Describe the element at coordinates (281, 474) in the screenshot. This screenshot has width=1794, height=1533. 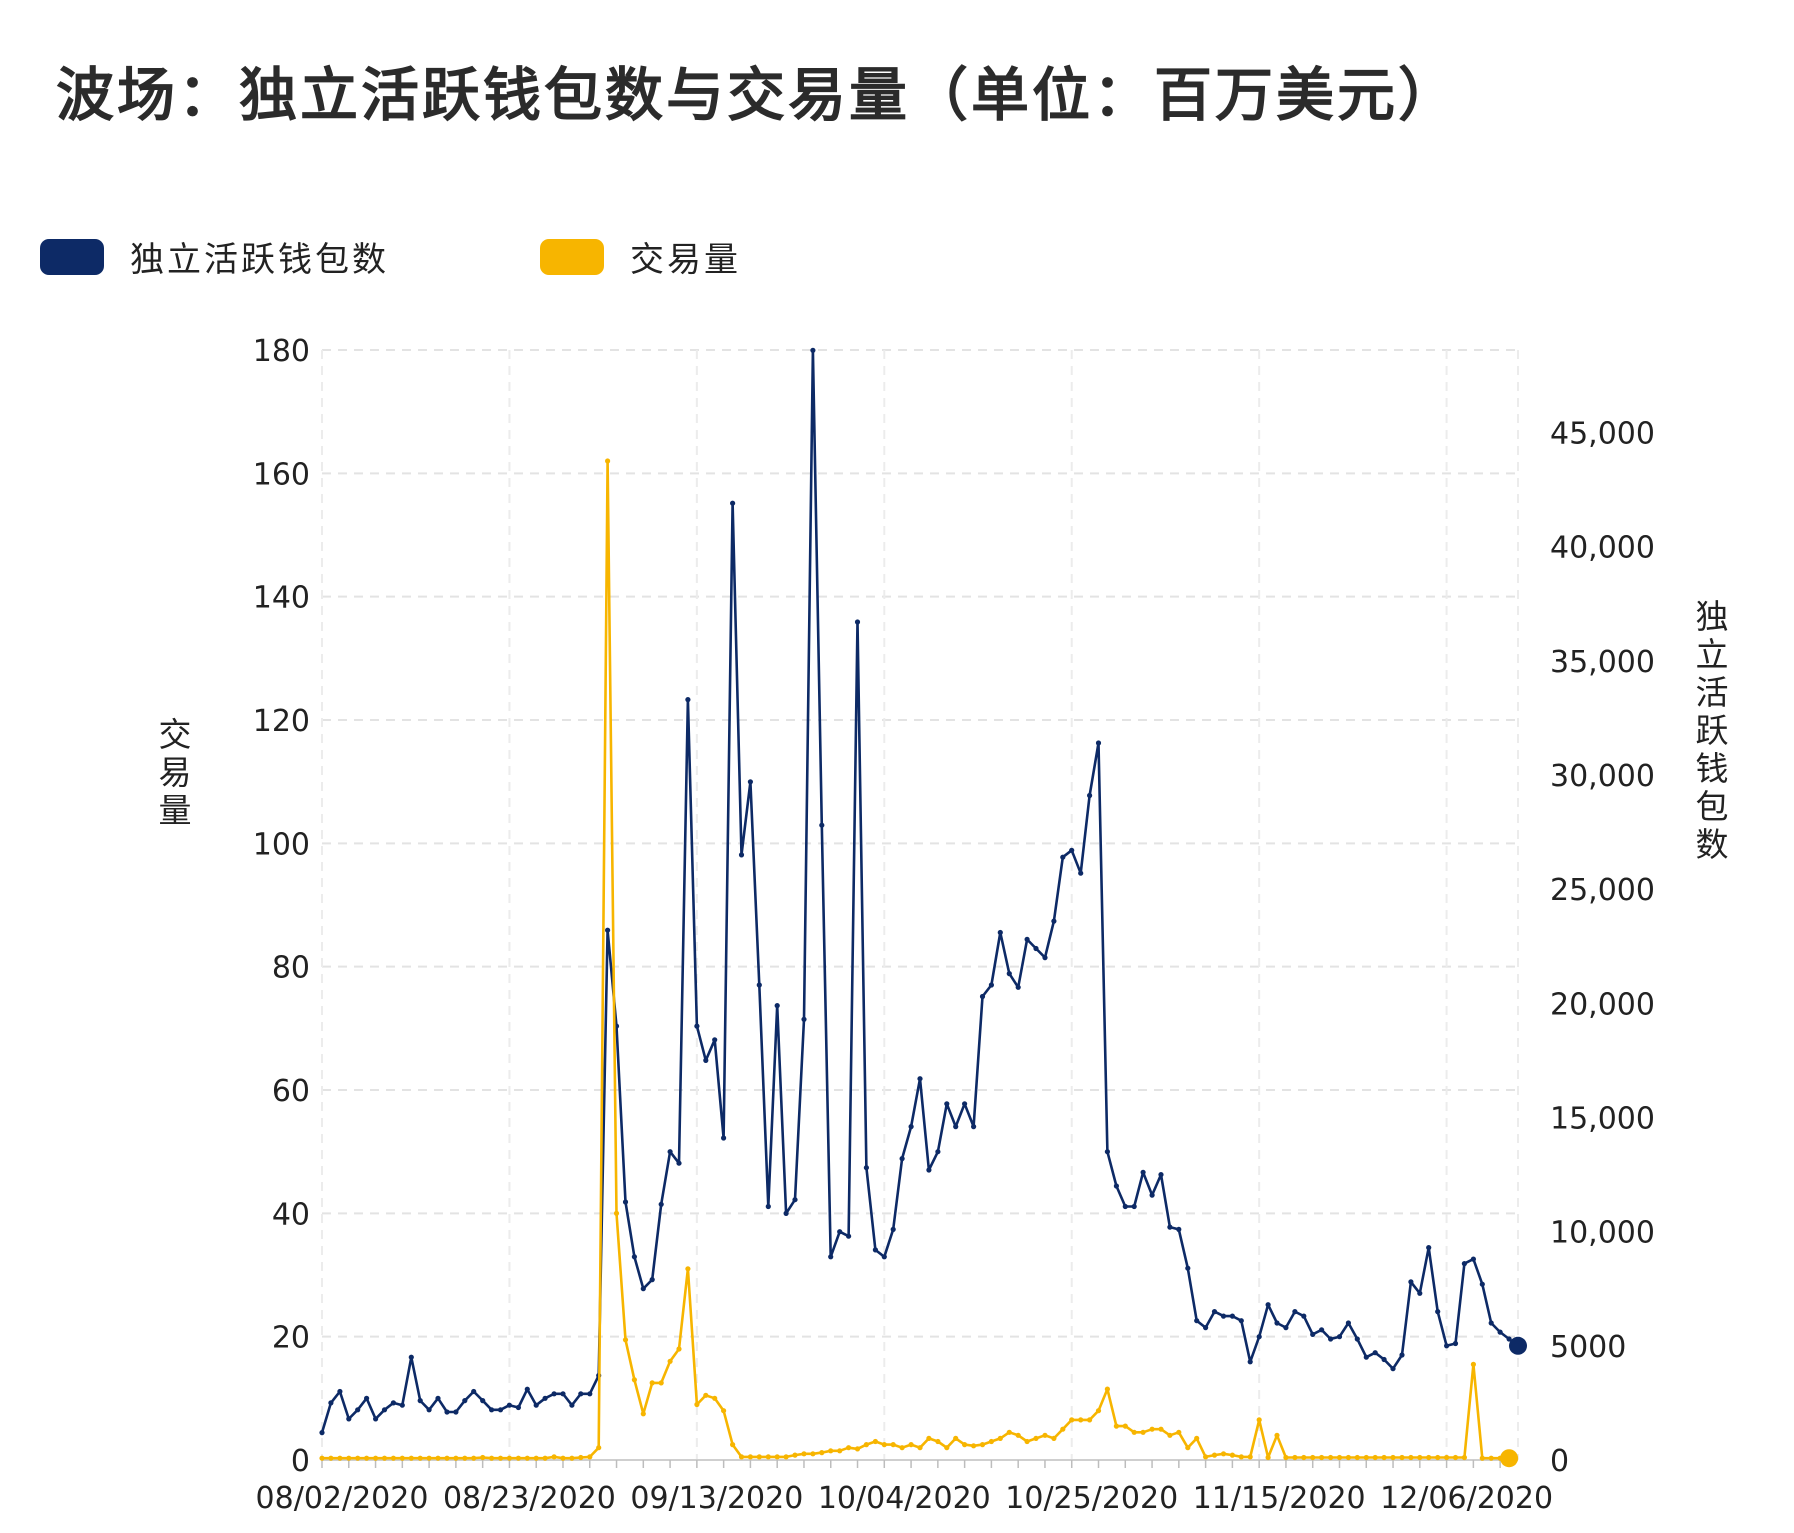
I see `y-left-tick-label: 160` at that location.